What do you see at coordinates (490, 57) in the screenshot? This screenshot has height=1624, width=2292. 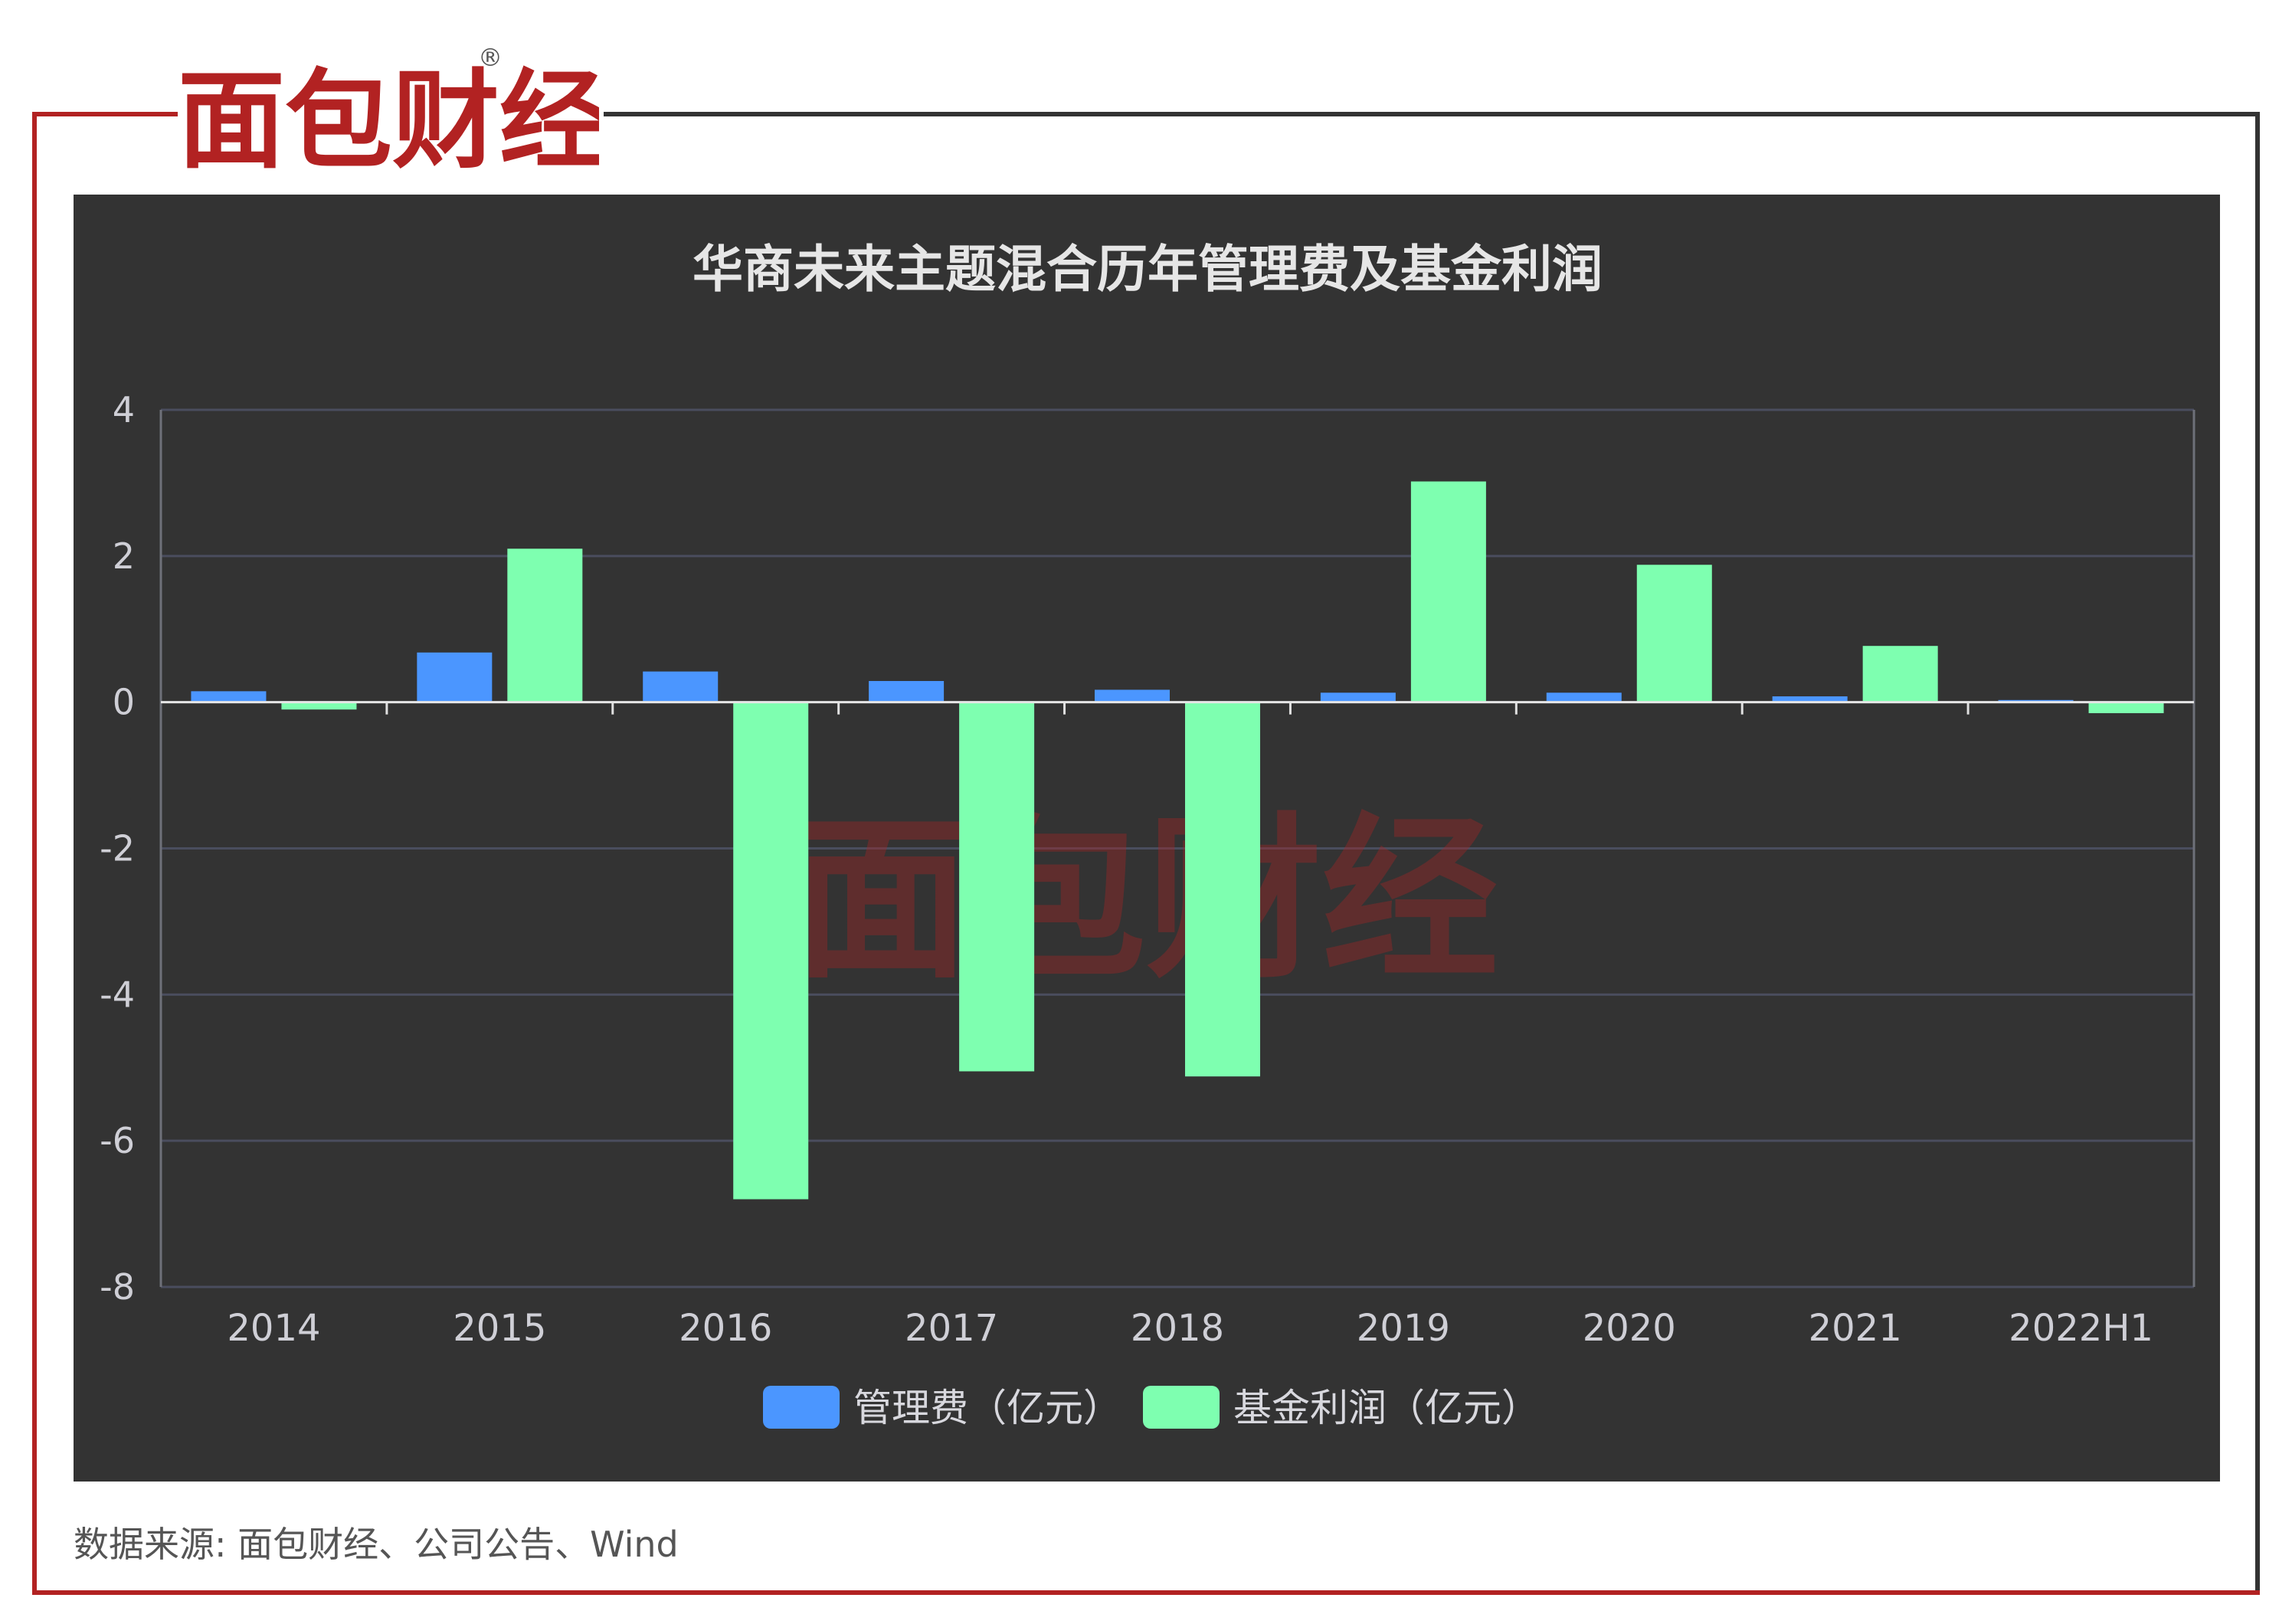 I see `brand-registered-mark: ®` at bounding box center [490, 57].